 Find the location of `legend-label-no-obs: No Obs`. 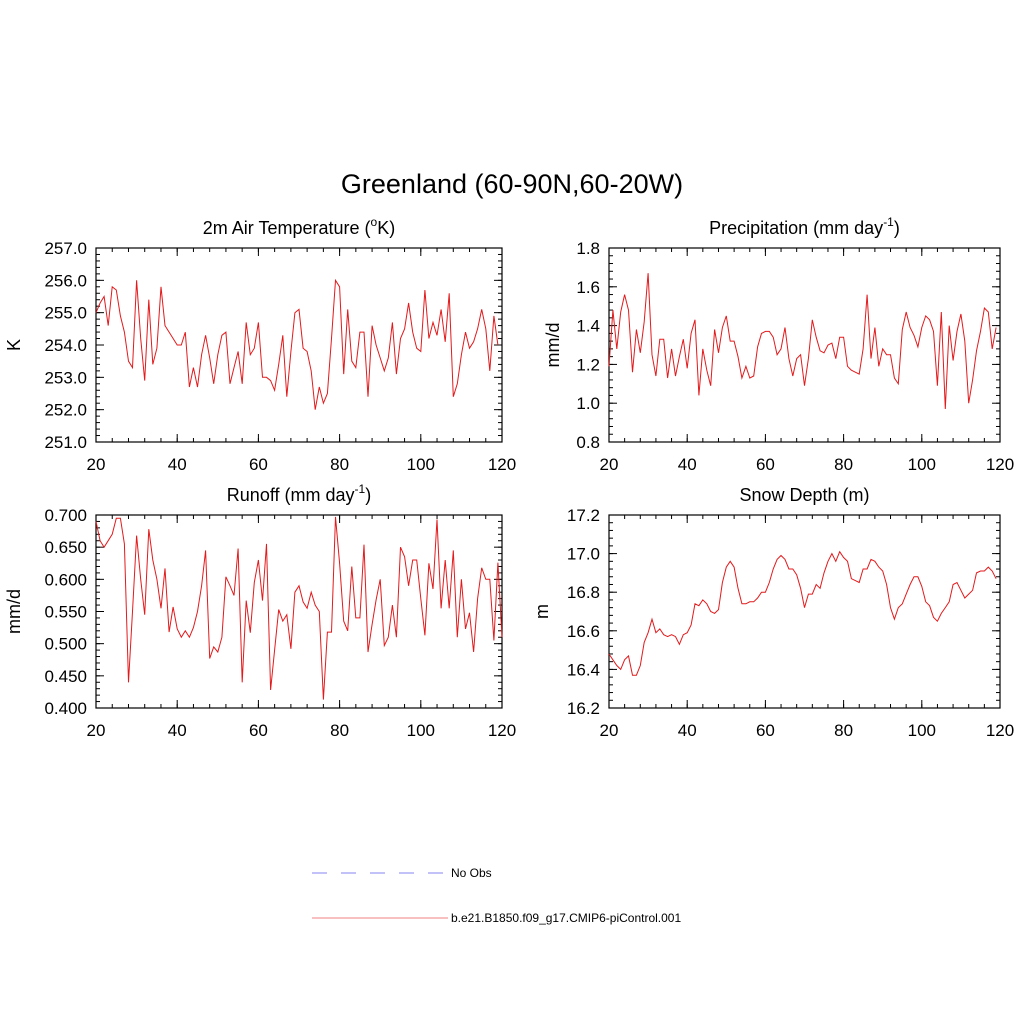

legend-label-no-obs: No Obs is located at coordinates (471, 873).